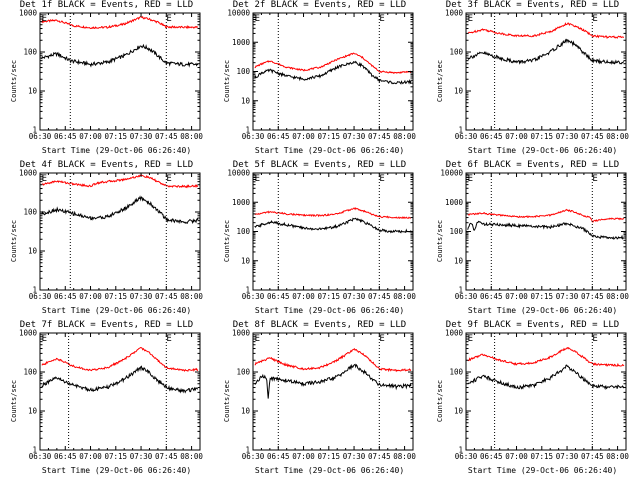  What do you see at coordinates (238, 173) in the screenshot?
I see `y-tick-label: 10000` at bounding box center [238, 173].